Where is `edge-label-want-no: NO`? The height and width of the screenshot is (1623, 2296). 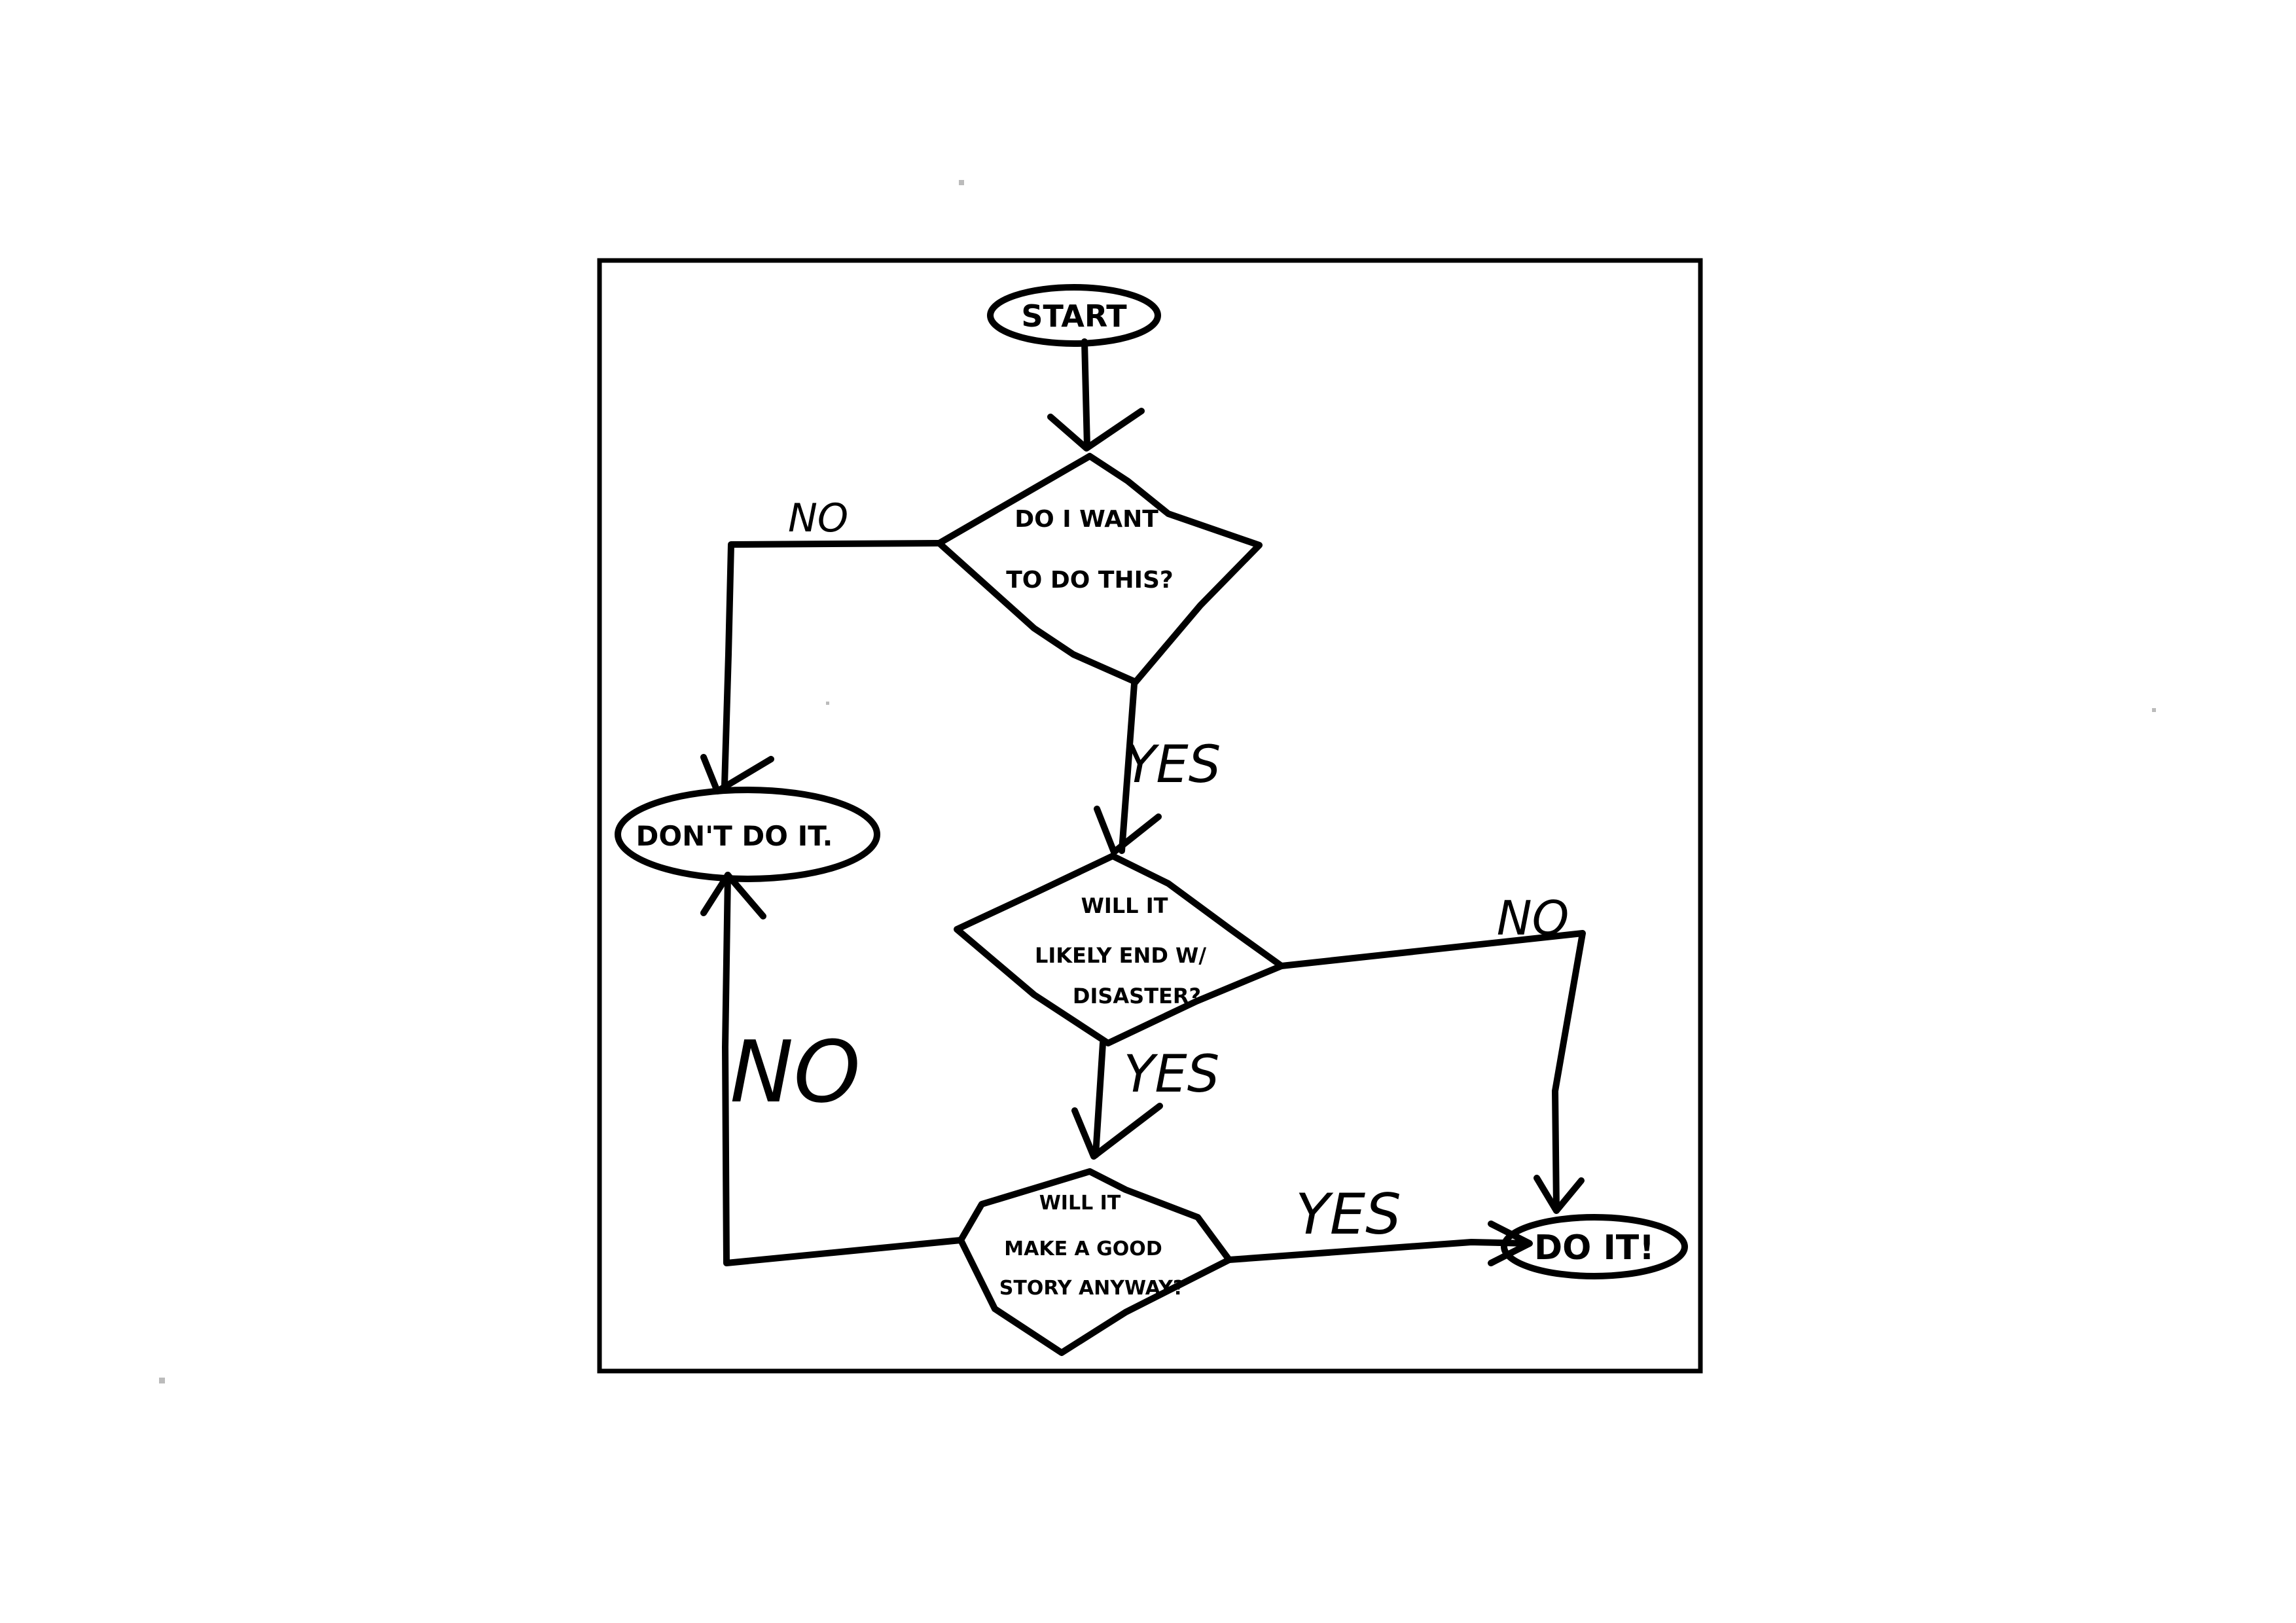 edge-label-want-no: NO is located at coordinates (818, 518).